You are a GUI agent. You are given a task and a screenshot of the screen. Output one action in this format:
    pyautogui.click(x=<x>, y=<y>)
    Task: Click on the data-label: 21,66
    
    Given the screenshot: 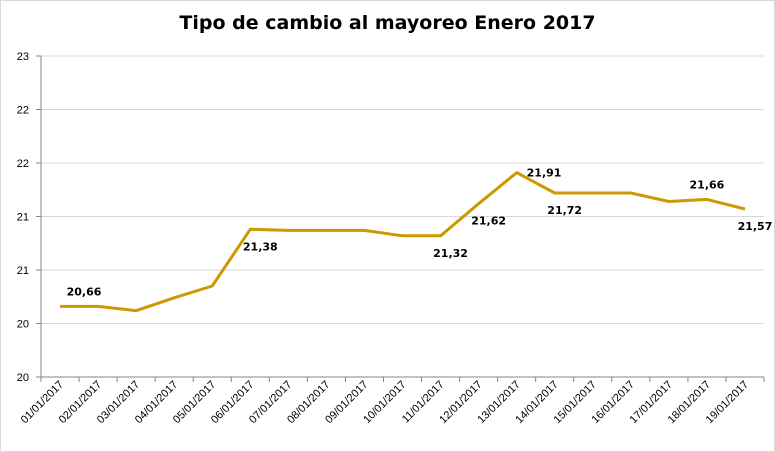 What is the action you would take?
    pyautogui.click(x=707, y=184)
    